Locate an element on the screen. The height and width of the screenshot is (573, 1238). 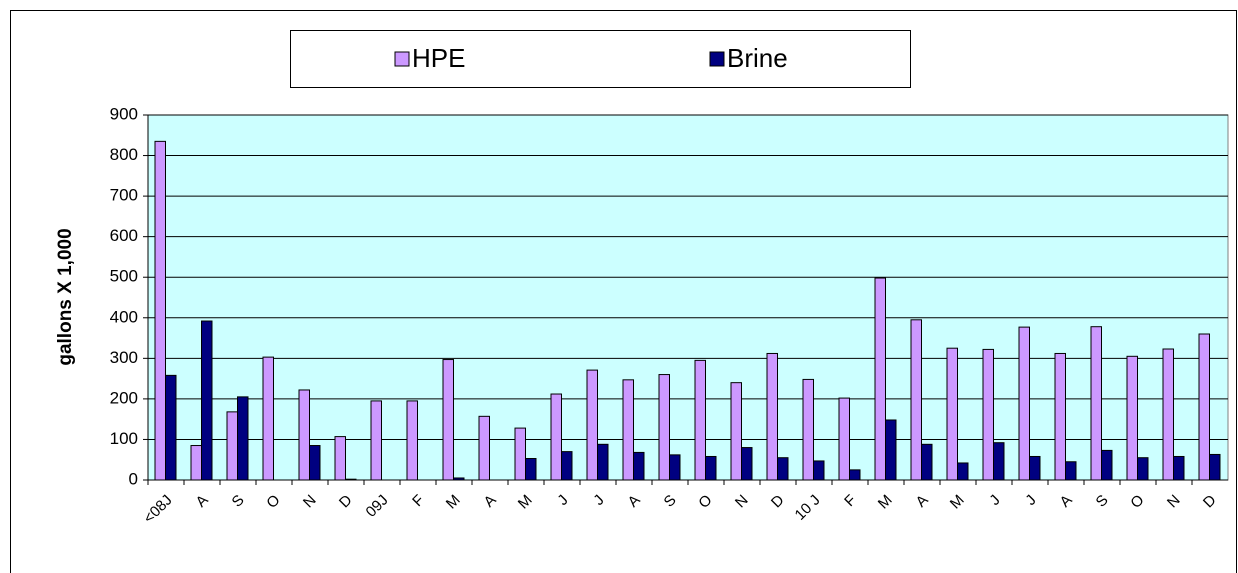
y-tick-label: 200 is located at coordinates (124, 397).